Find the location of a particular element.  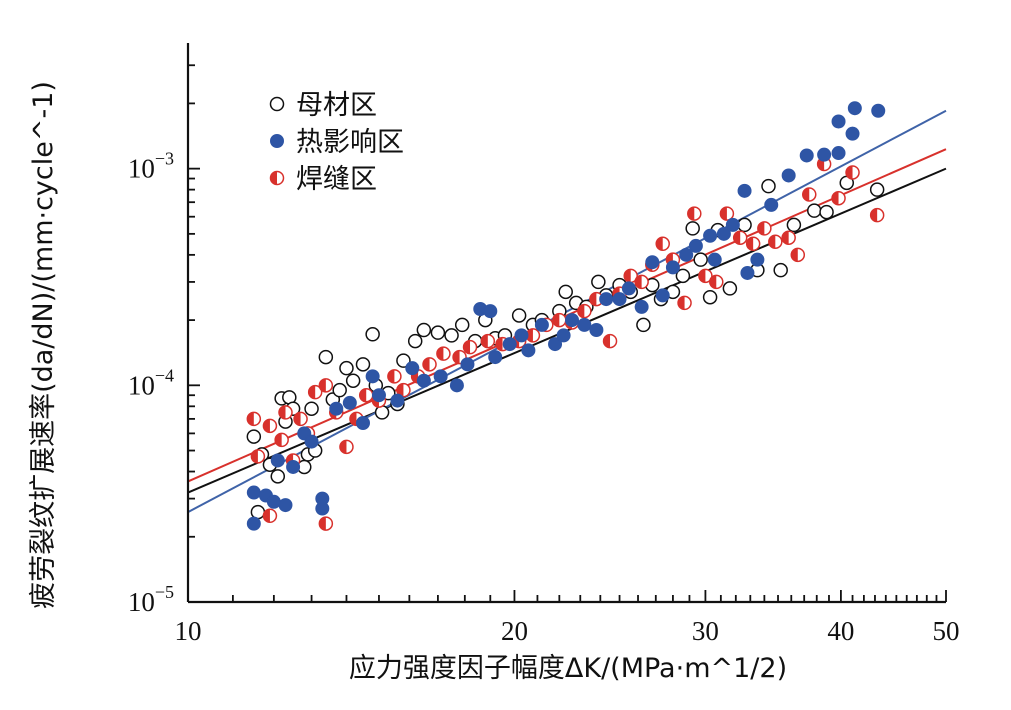

x-tick-label: 30 is located at coordinates (705, 631).